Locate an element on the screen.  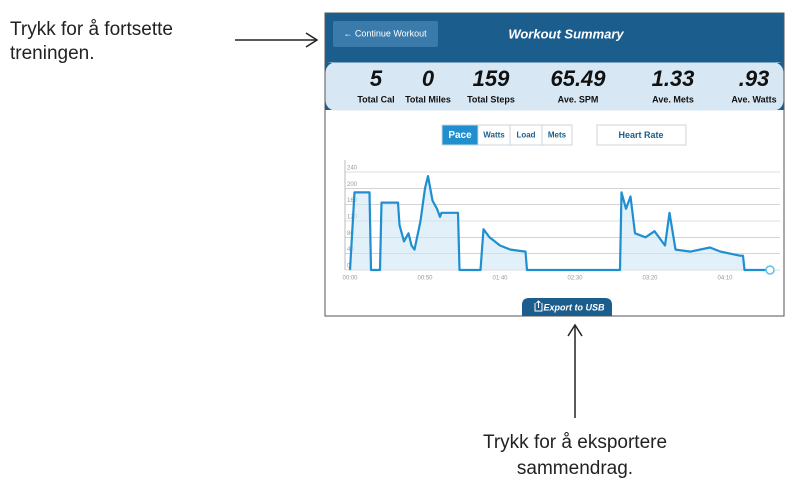
x-tick-label: 04:10 is located at coordinates (725, 279).